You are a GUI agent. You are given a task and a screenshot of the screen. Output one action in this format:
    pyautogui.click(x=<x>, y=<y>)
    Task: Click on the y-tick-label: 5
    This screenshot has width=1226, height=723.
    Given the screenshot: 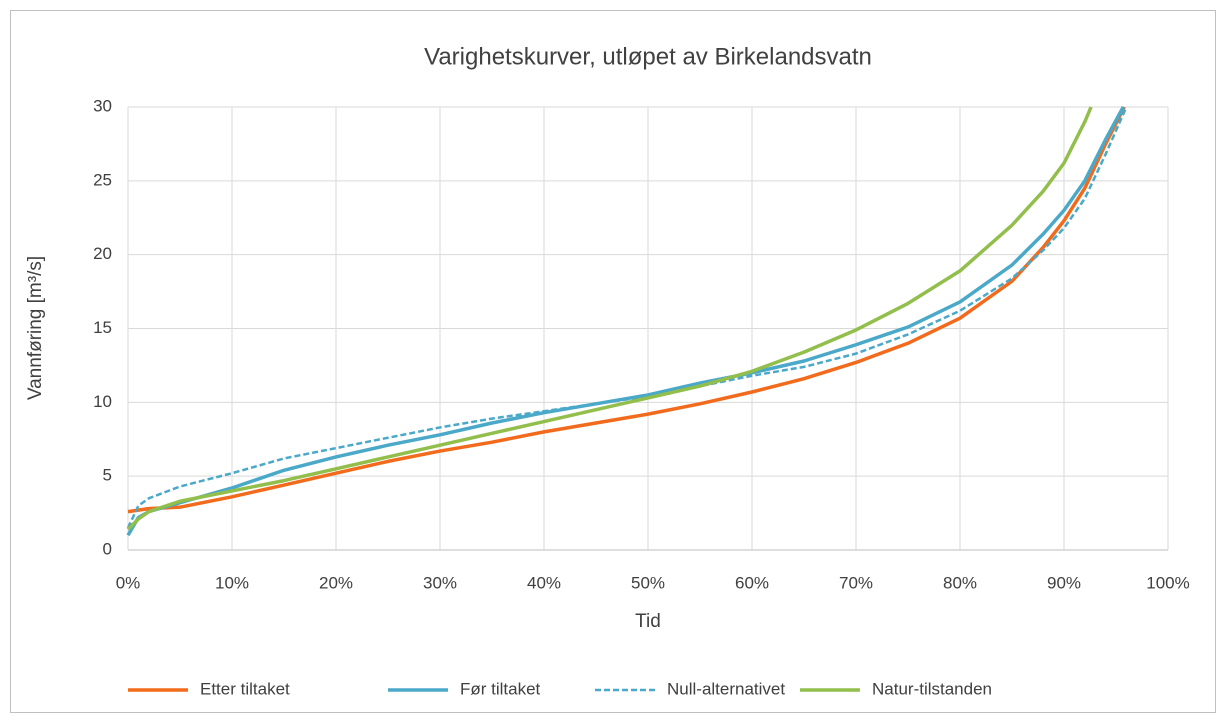 What is the action you would take?
    pyautogui.click(x=107, y=475)
    